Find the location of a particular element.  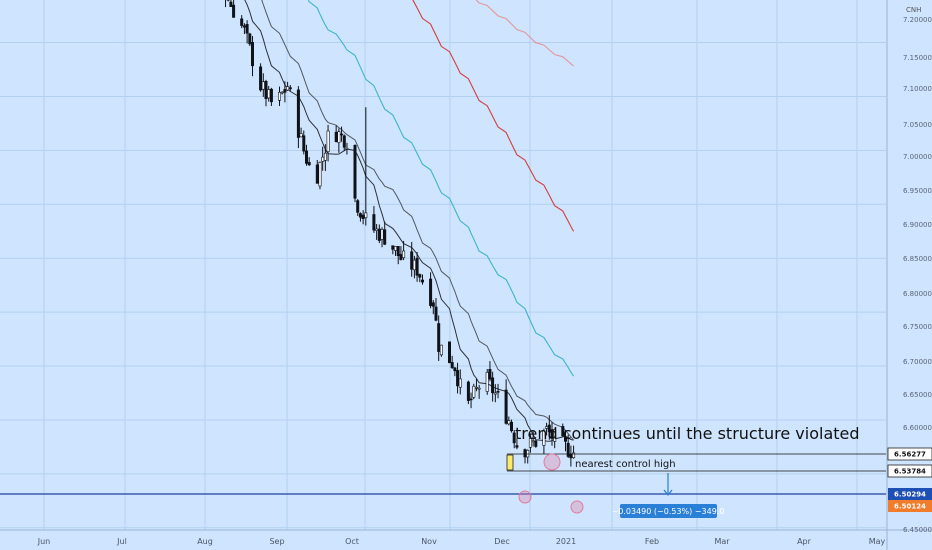

measure-arrow-head is located at coordinates (668, 492).